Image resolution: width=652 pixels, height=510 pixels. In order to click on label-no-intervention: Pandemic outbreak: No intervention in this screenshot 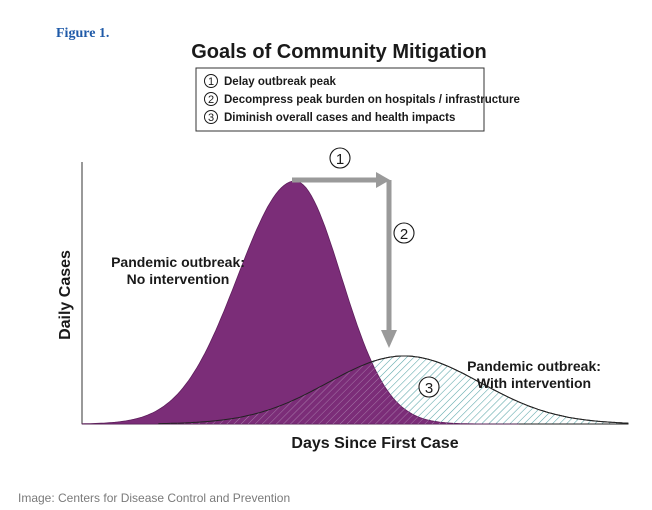, I will do `click(178, 270)`.